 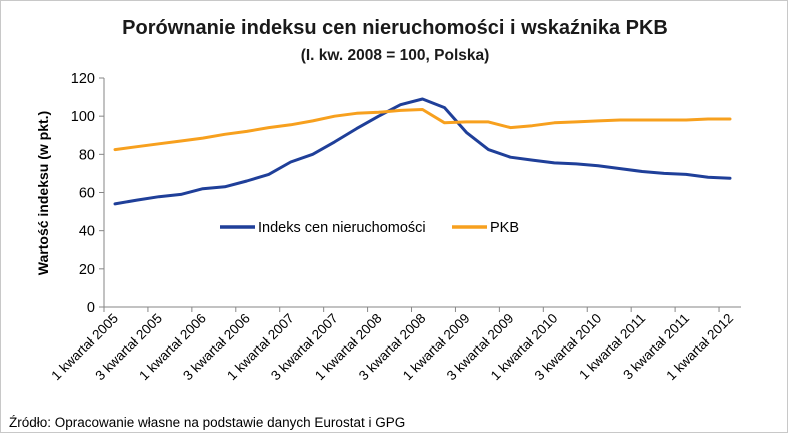 I want to click on series-line-gdp, so click(x=422, y=130).